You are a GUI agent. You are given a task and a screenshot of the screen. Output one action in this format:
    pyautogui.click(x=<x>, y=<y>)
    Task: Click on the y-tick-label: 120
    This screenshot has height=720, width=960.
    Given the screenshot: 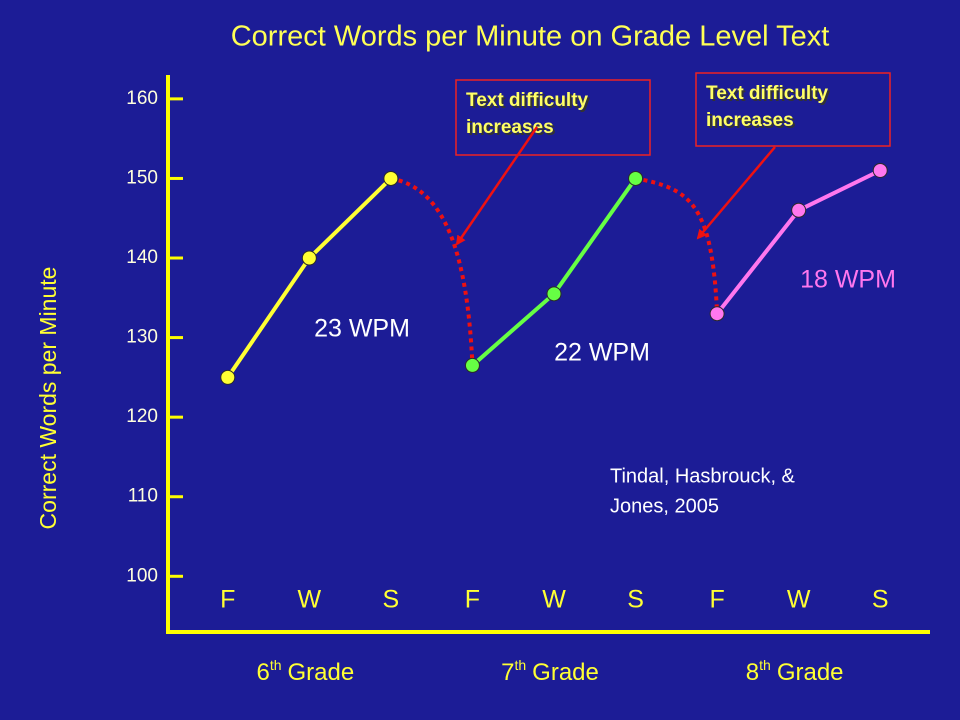 What is the action you would take?
    pyautogui.click(x=142, y=416)
    